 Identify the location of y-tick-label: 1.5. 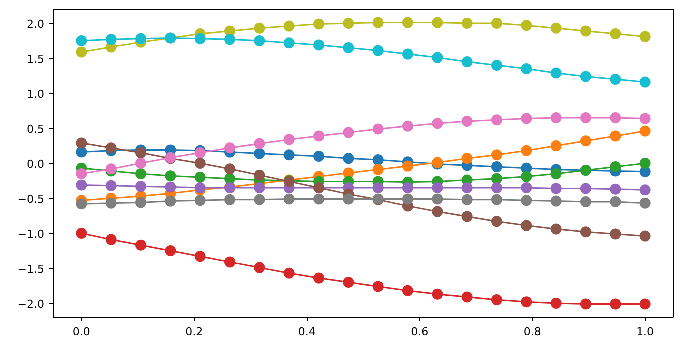
(36, 59).